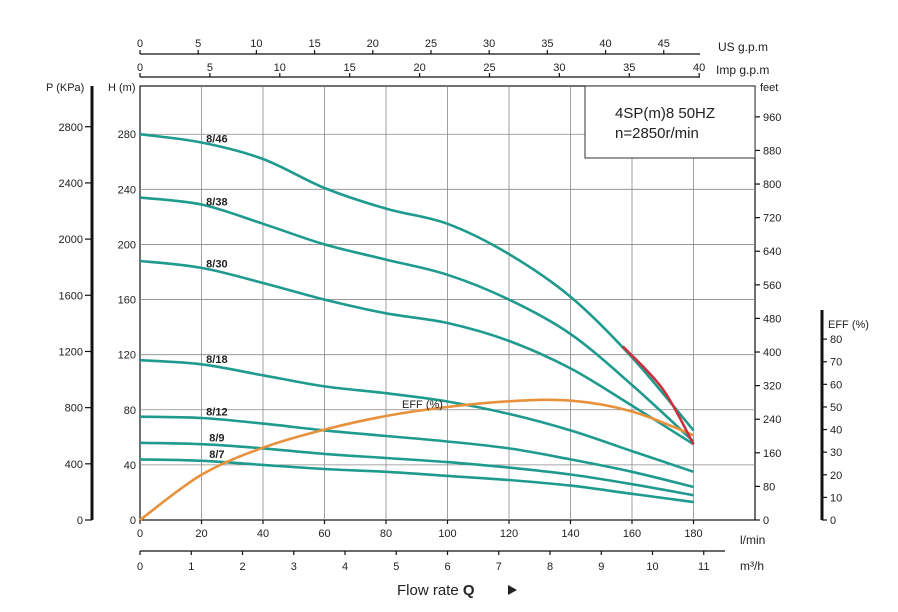  Describe the element at coordinates (71, 128) in the screenshot. I see `pressure-tick-label: 2800` at that location.